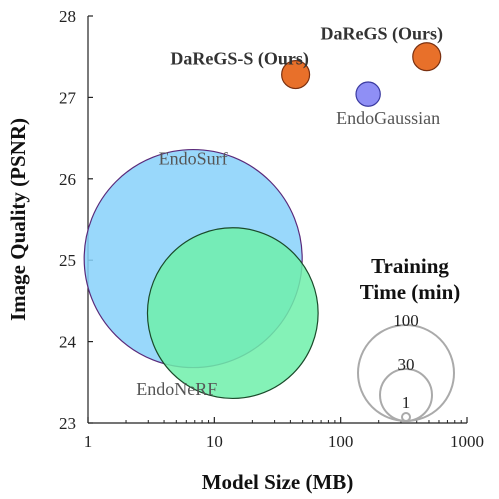  I want to click on legend-value-100: 100, so click(406, 320).